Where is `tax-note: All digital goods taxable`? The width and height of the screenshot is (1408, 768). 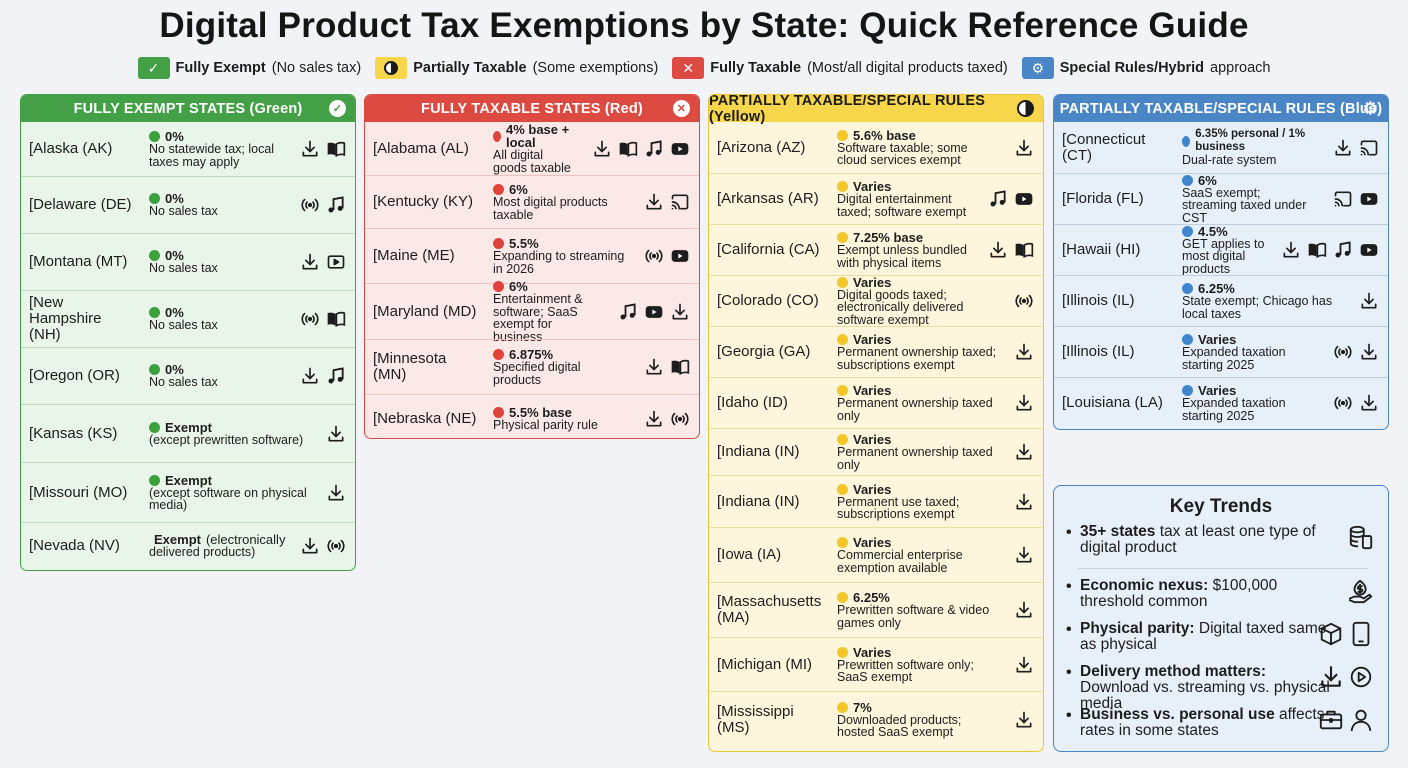 tax-note: All digital goods taxable is located at coordinates (532, 161).